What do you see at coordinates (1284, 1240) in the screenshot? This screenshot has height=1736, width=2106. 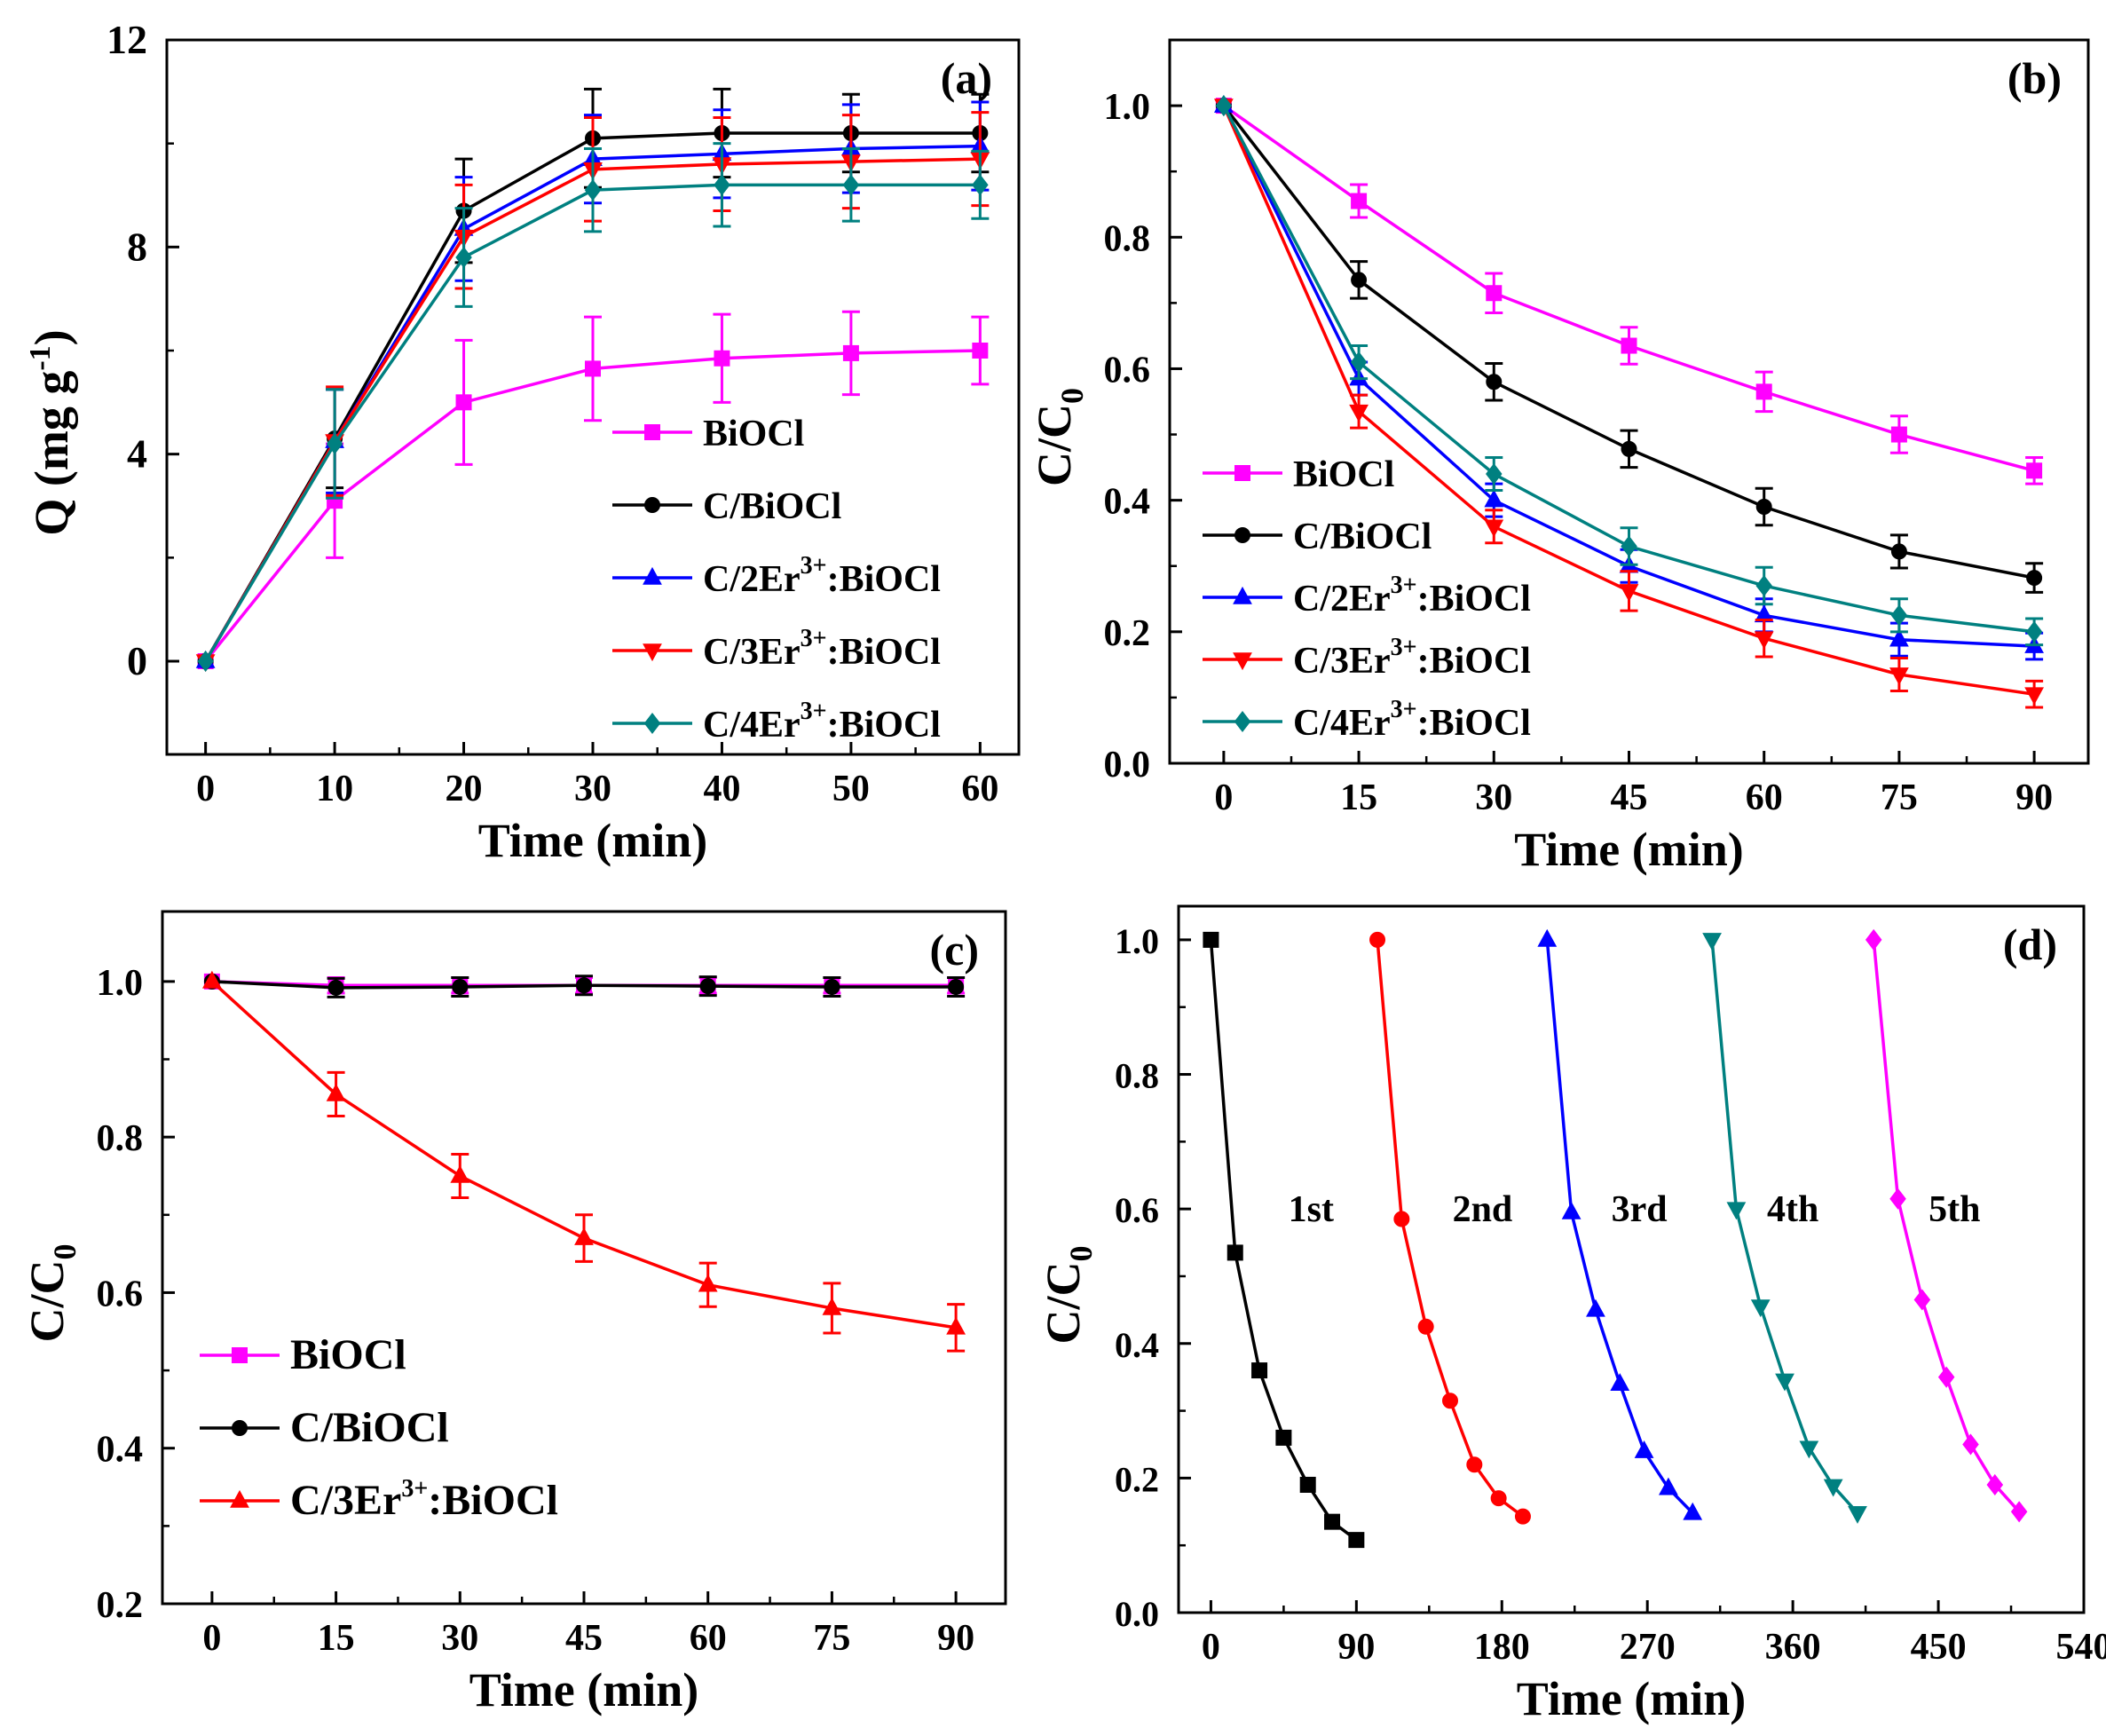 I see `series-1st: 1st` at bounding box center [1284, 1240].